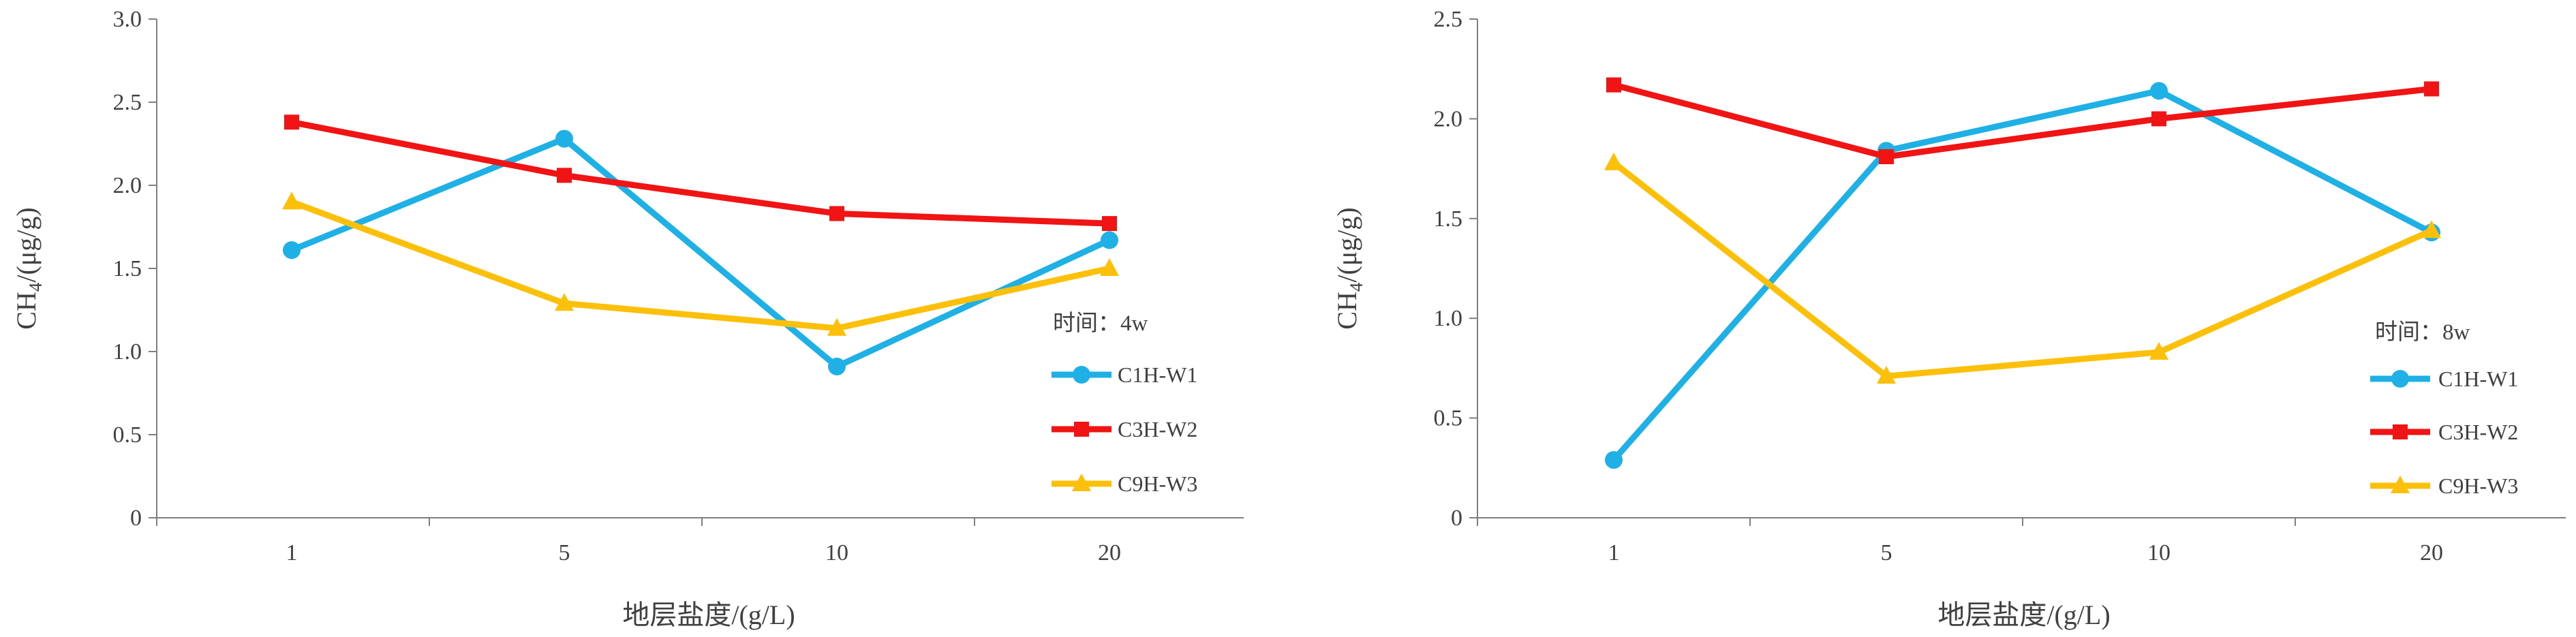  Describe the element at coordinates (1124, 403) in the screenshot. I see `legend: 时间：4w C1H-W1 C3H-W2 C9H-W3` at that location.